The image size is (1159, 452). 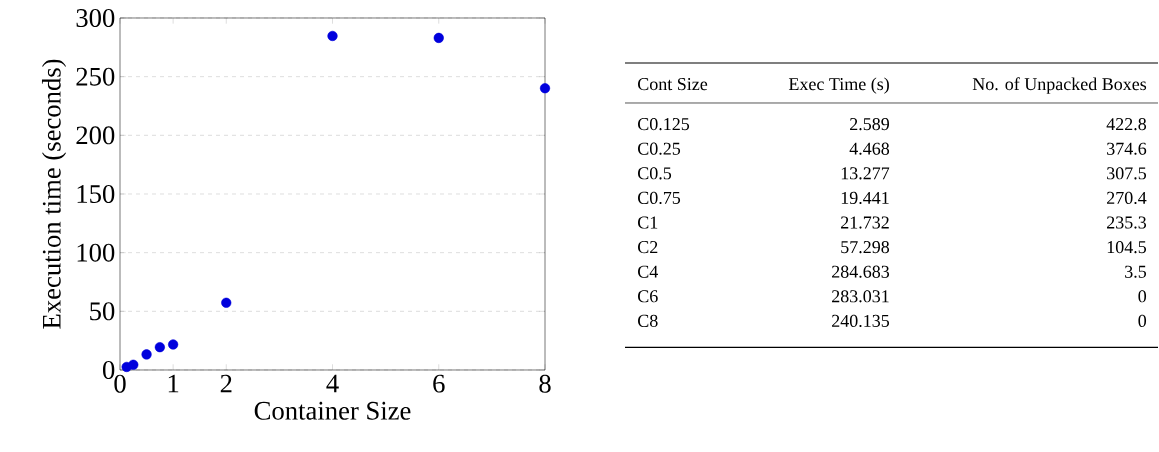 I want to click on x-tick-label: 6, so click(x=439, y=383).